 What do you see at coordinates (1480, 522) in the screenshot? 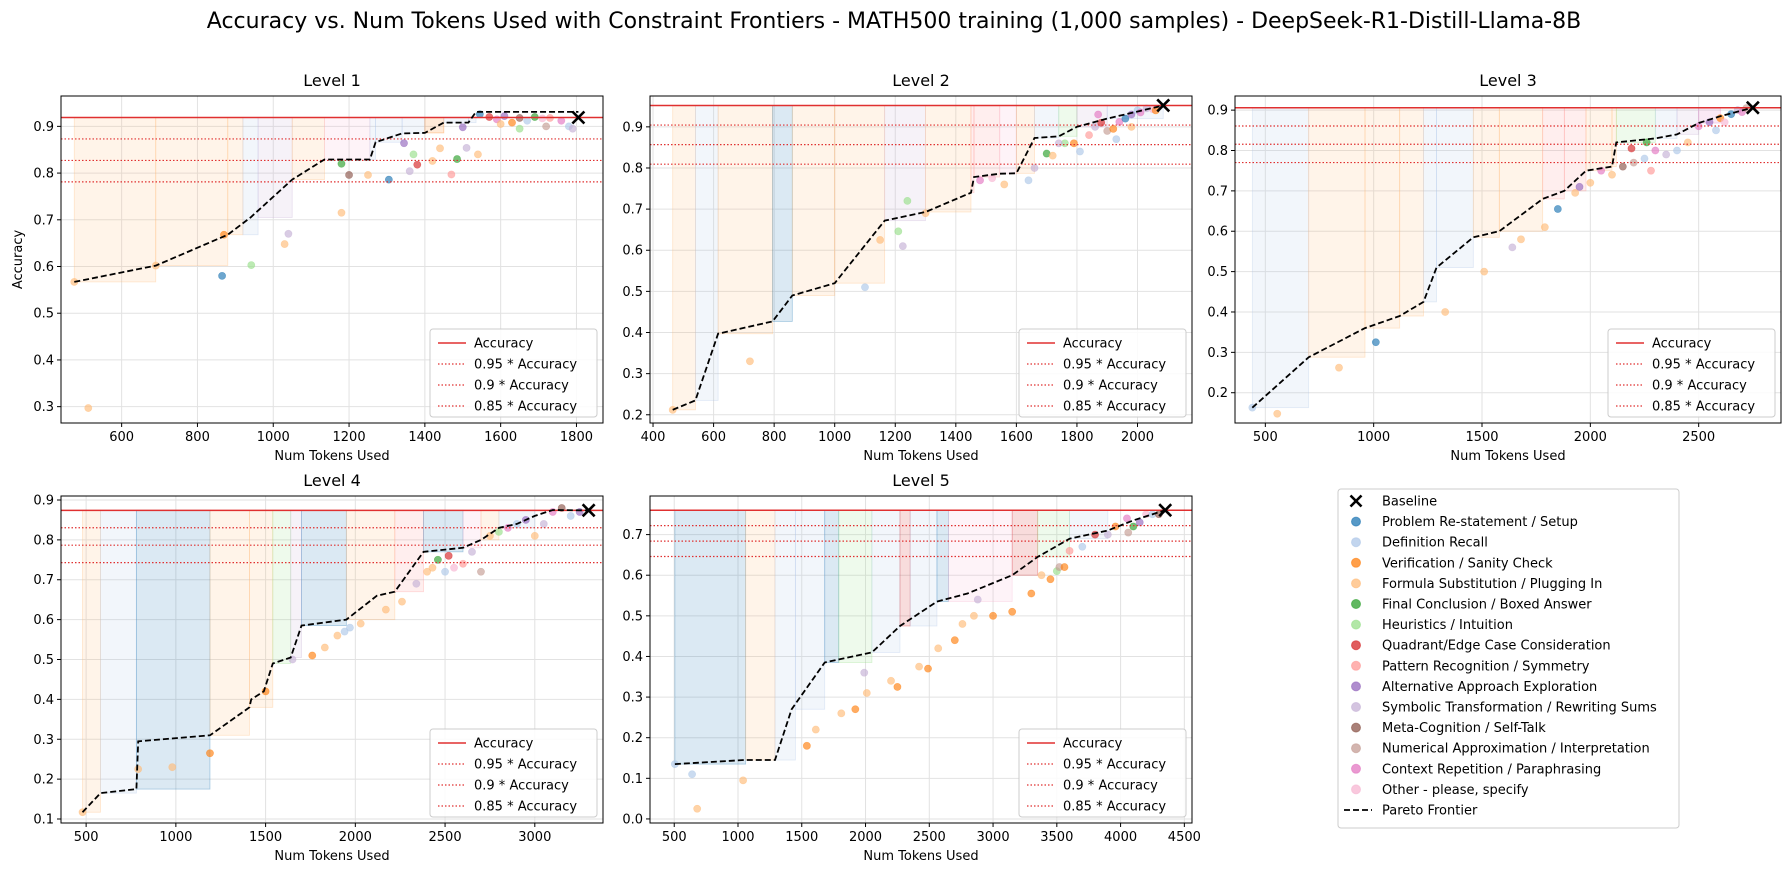
I see `legend-category-label: Problem Re-statement / Setup` at bounding box center [1480, 522].